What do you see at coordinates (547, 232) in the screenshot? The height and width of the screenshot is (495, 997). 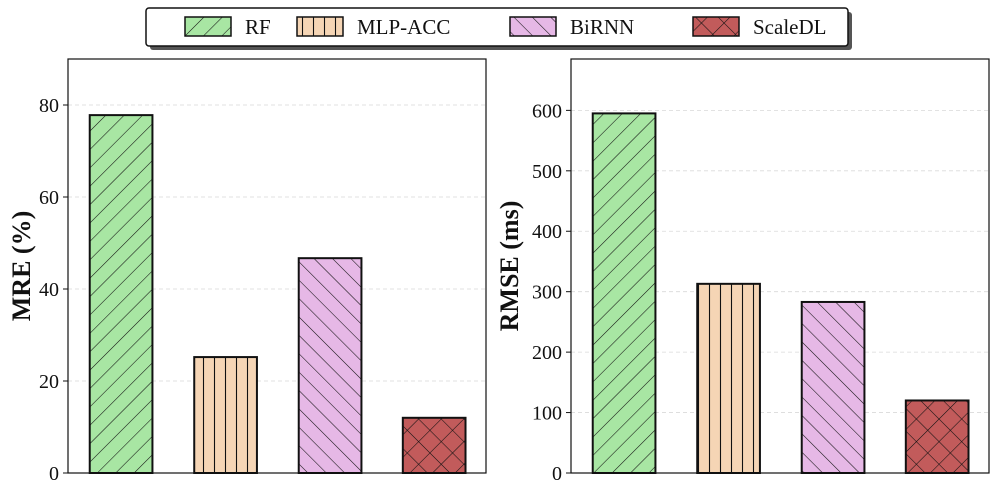 I see `y-tick-label-400: 400` at bounding box center [547, 232].